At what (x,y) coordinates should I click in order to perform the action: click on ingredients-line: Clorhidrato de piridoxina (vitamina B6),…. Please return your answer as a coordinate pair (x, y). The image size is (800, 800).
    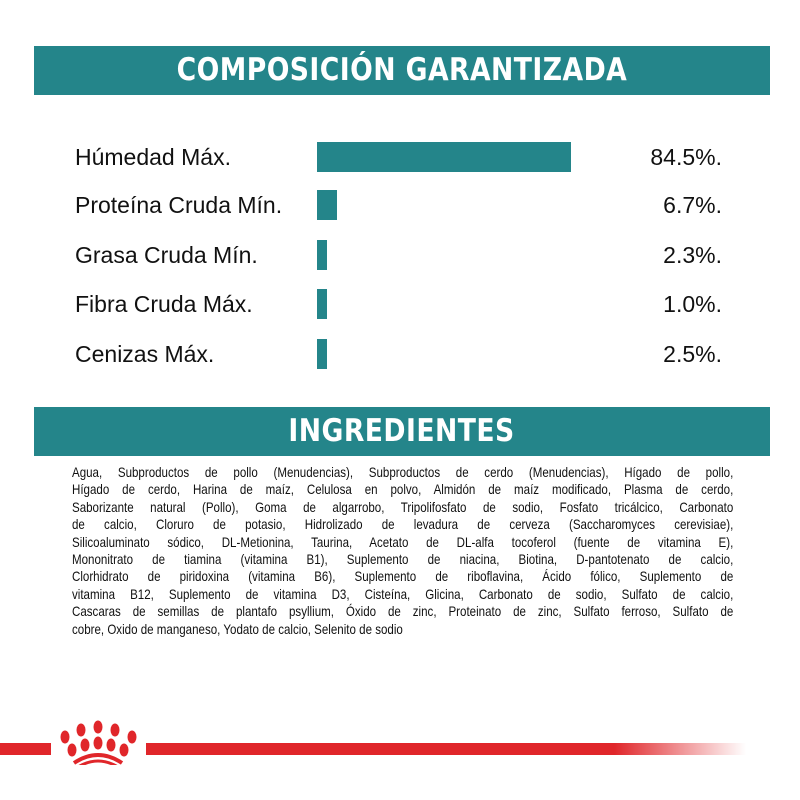
    Looking at the image, I should click on (403, 577).